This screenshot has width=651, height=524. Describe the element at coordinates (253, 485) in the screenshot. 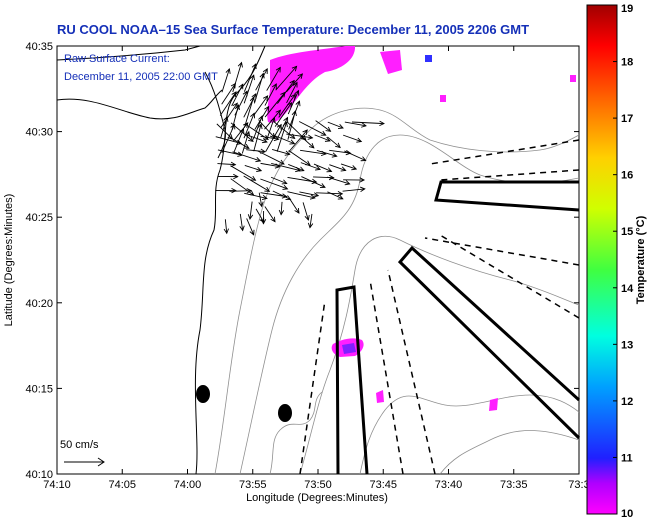

I see `x-tick-label: 73:55` at that location.